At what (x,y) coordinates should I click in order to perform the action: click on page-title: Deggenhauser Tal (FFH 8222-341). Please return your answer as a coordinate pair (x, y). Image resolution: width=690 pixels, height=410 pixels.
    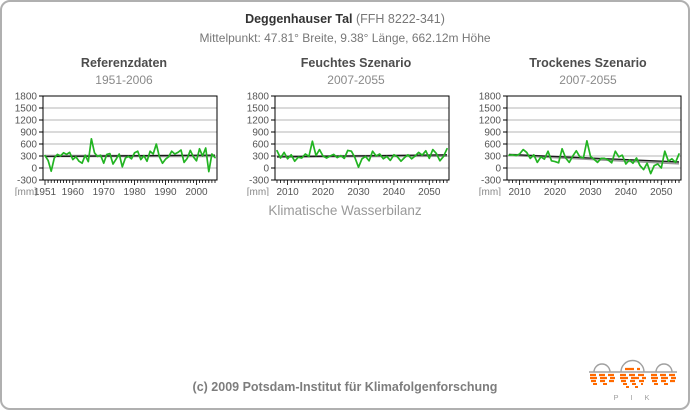
    Looking at the image, I should click on (345, 19).